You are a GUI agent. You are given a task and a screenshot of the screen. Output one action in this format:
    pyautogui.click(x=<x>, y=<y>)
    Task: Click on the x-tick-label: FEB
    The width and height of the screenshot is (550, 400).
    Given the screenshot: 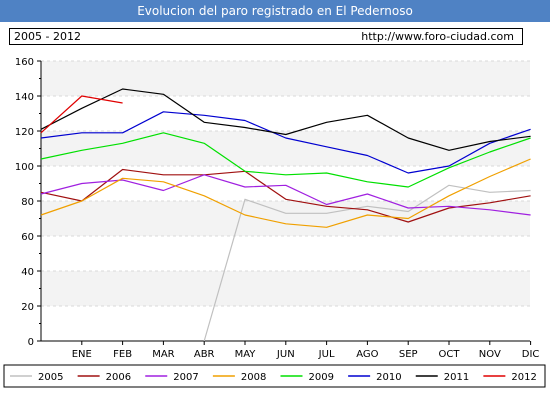 What is the action you would take?
    pyautogui.click(x=122, y=354)
    